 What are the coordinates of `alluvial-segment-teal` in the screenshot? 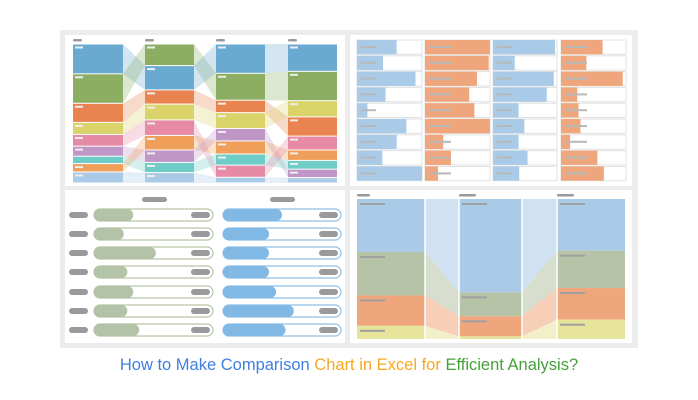 It's located at (240, 159).